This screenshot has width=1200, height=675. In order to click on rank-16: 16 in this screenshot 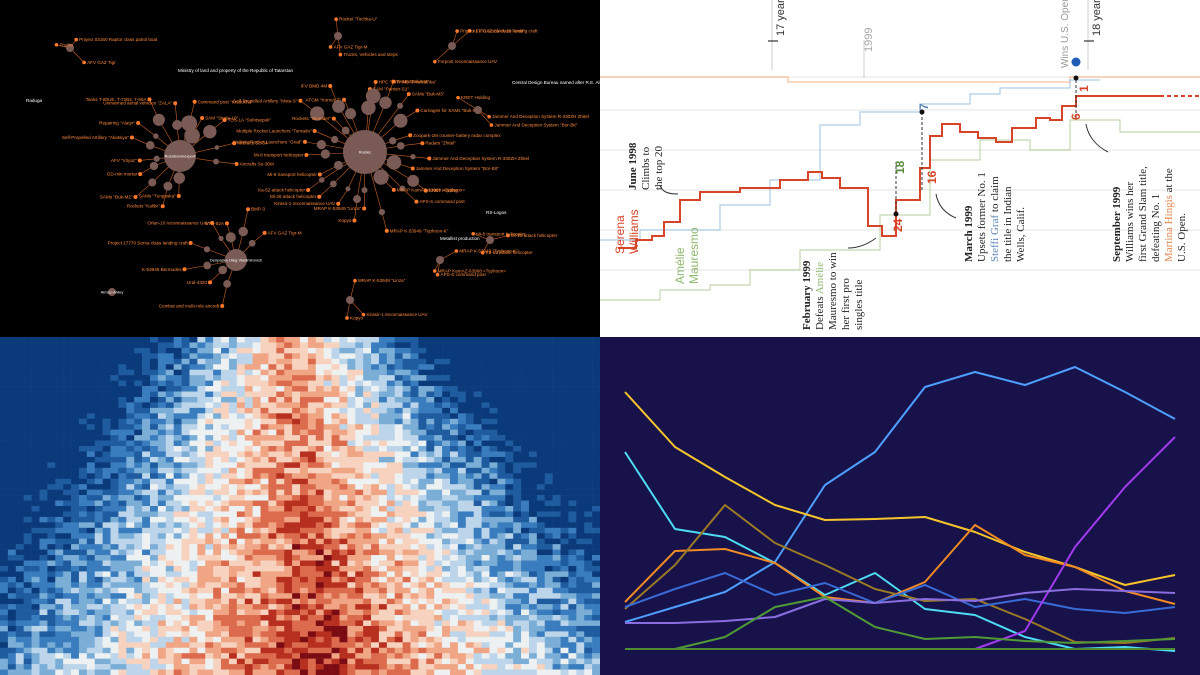, I will do `click(932, 177)`.